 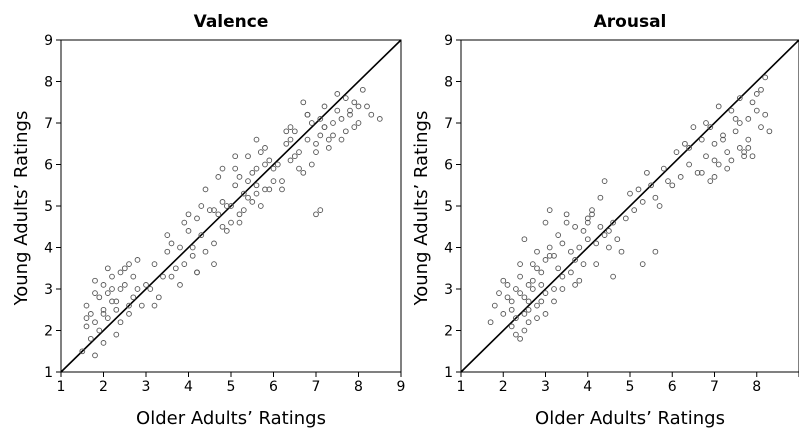 What do you see at coordinates (630, 418) in the screenshot?
I see `x-axis-label: Older Adults’ Ratings` at bounding box center [630, 418].